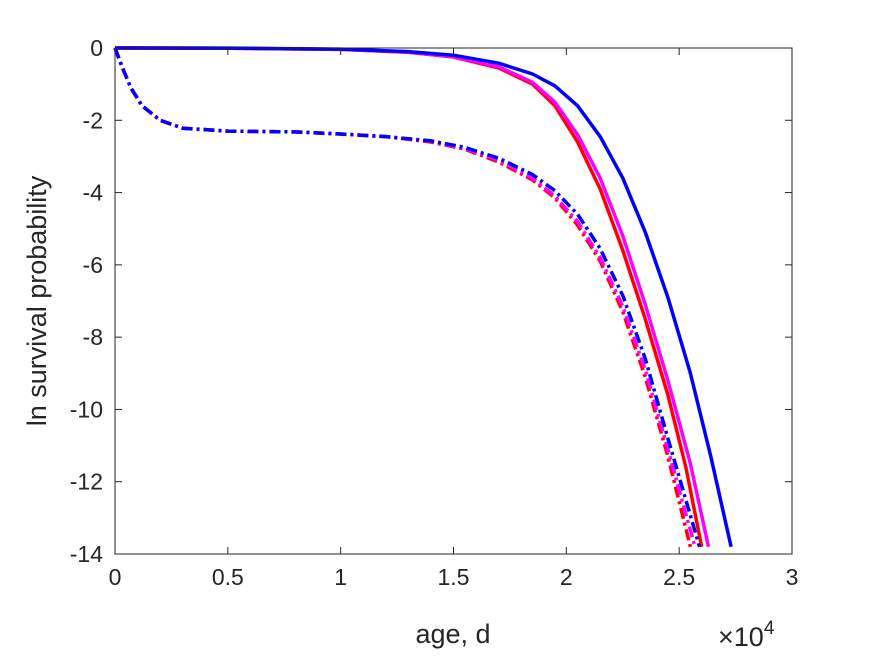  I want to click on x-tick-label-0: 0, so click(115, 577).